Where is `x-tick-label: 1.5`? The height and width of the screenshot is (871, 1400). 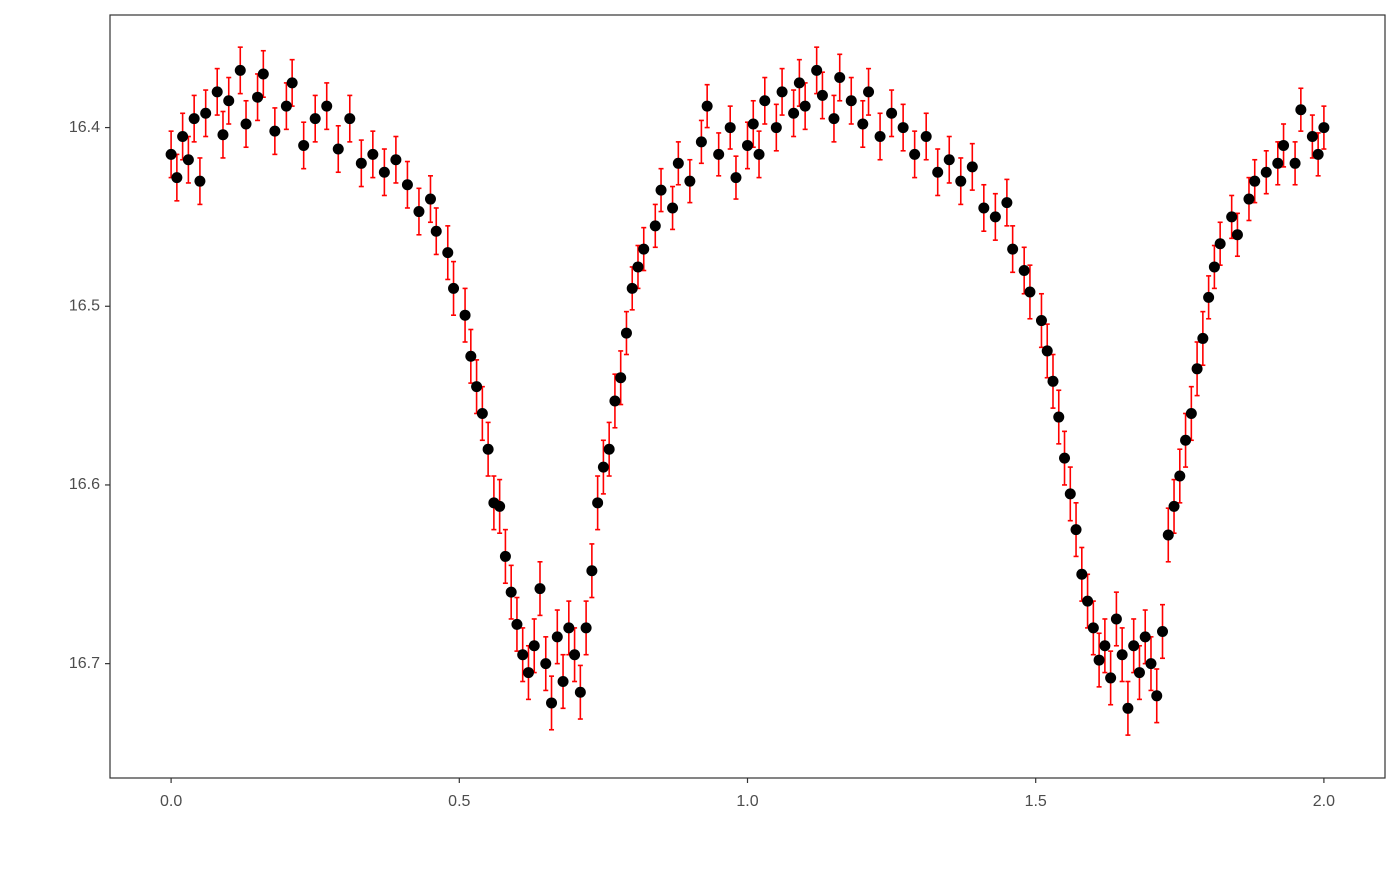 x-tick-label: 1.5 is located at coordinates (1036, 801).